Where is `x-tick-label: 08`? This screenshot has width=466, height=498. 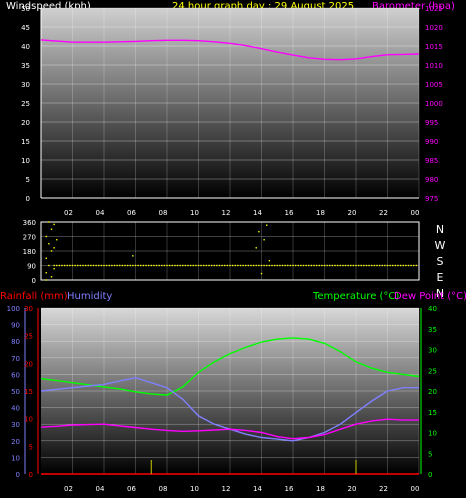 x-tick-label: 08 is located at coordinates (163, 489).